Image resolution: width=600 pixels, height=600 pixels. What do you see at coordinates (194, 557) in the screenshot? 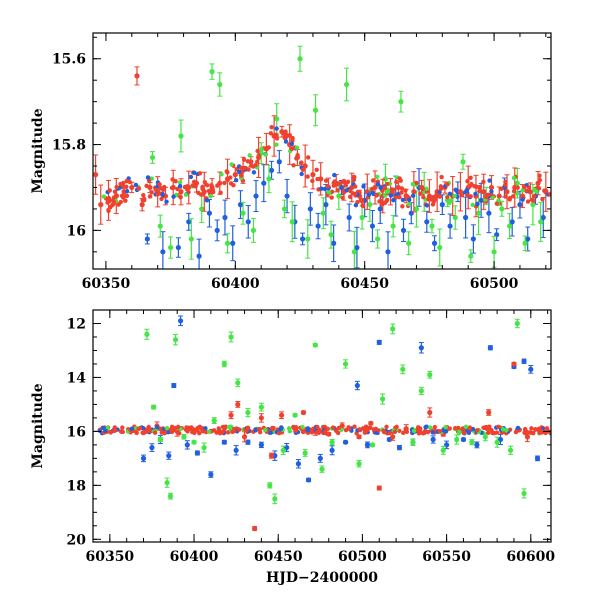
I see `bottom-x-tick-label: 60400` at bounding box center [194, 557].